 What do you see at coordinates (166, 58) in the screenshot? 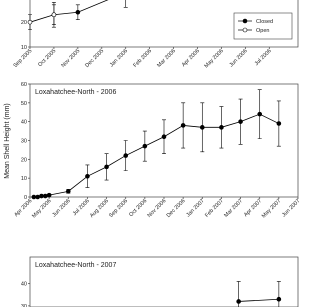
I see `x-tick-label: Mar 2006` at bounding box center [166, 58].